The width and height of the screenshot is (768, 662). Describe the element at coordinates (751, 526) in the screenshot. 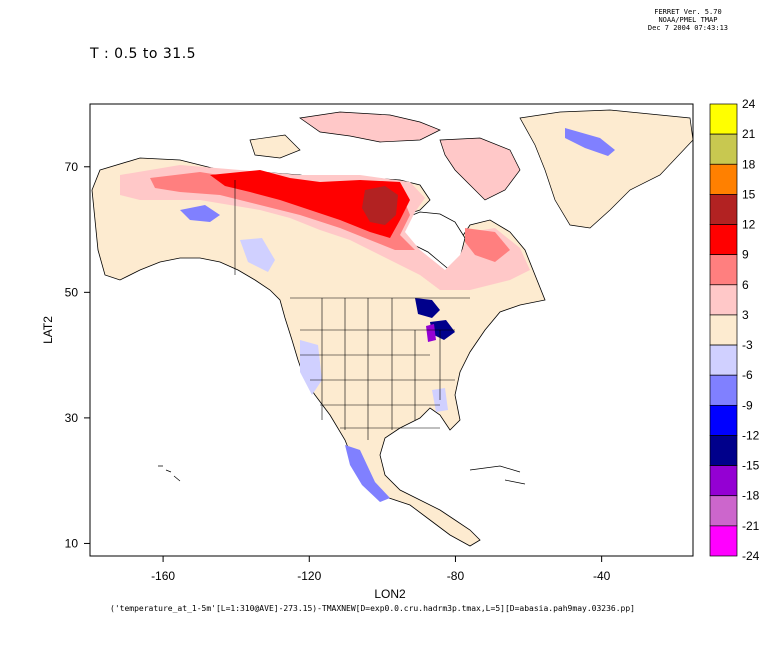

I see `colorbar-label: -21` at that location.